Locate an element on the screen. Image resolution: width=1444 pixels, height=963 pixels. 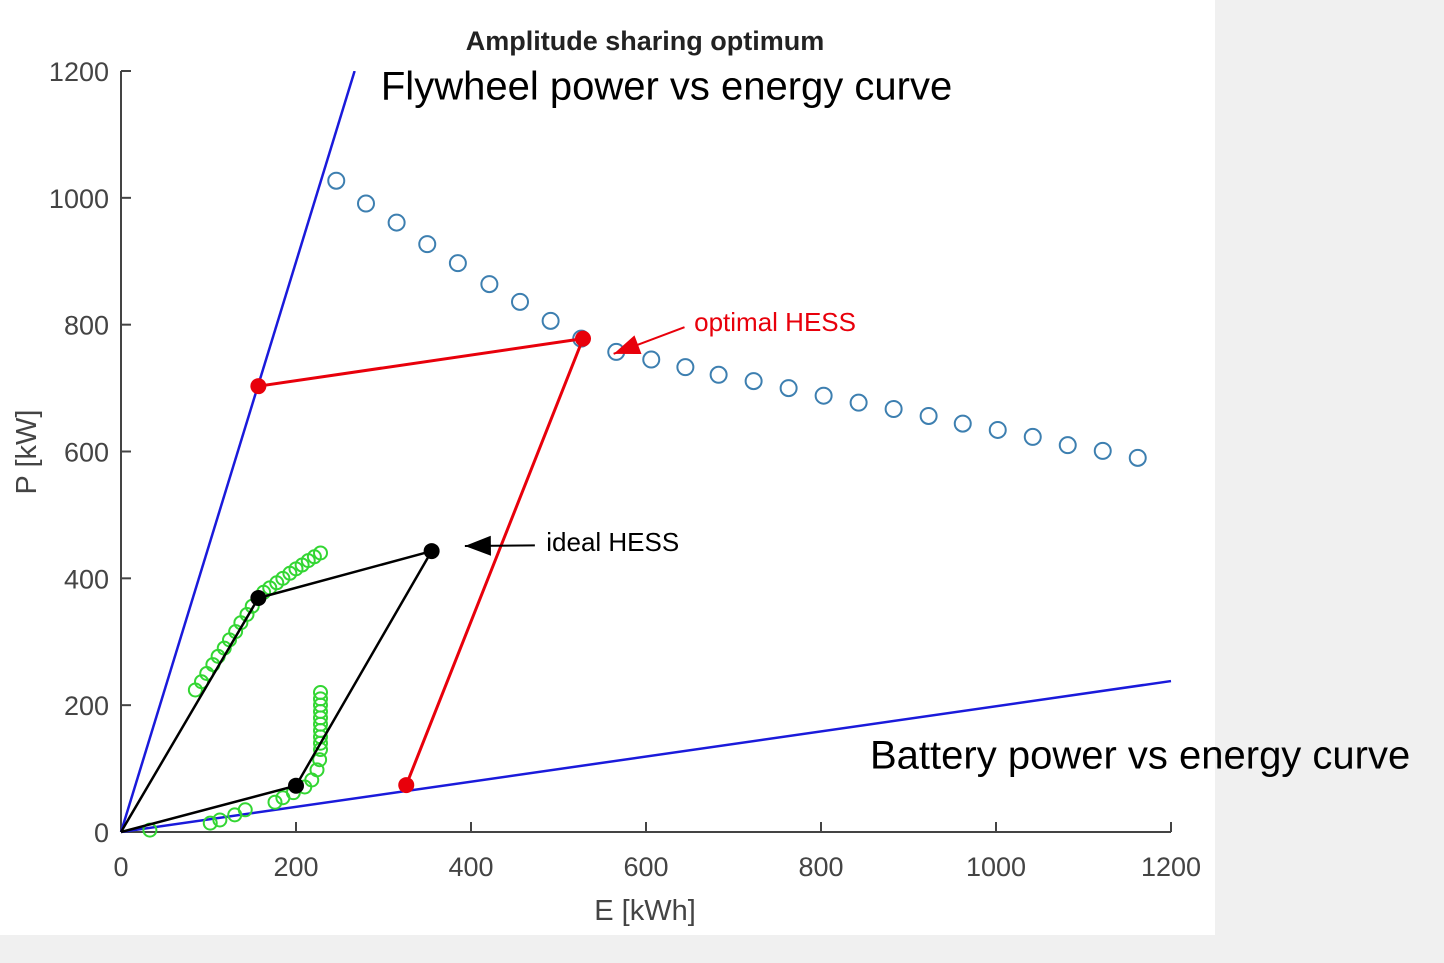
y-tick-label: 200 is located at coordinates (86, 706).